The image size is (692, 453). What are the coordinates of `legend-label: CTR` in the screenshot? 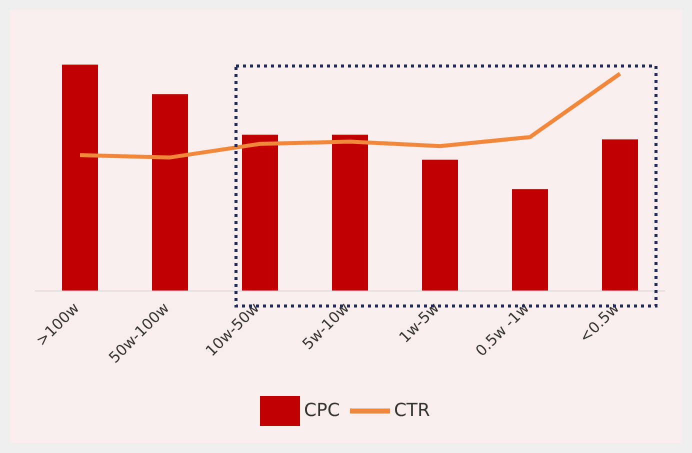 It's located at (412, 410).